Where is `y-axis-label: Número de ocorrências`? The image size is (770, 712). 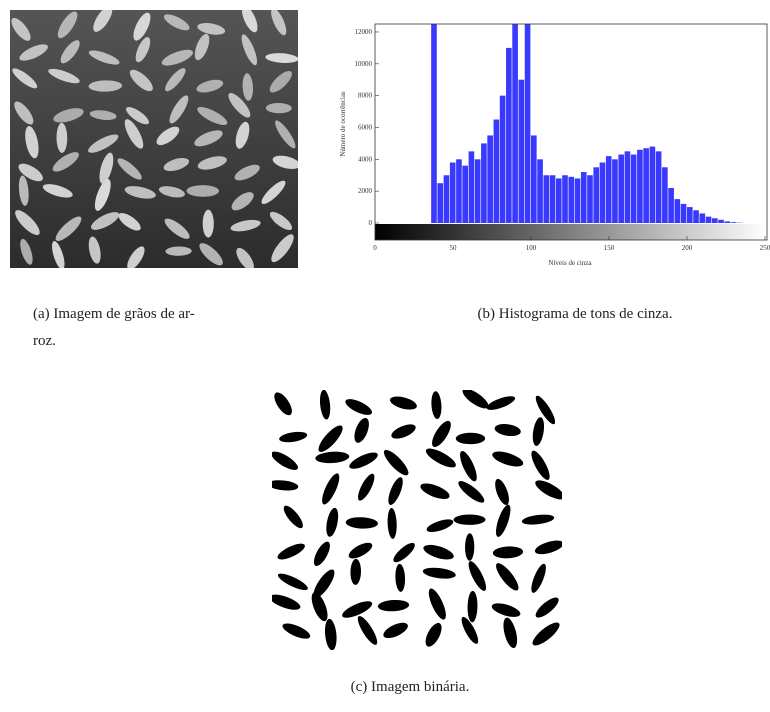 y-axis-label: Número de ocorrências is located at coordinates (343, 124).